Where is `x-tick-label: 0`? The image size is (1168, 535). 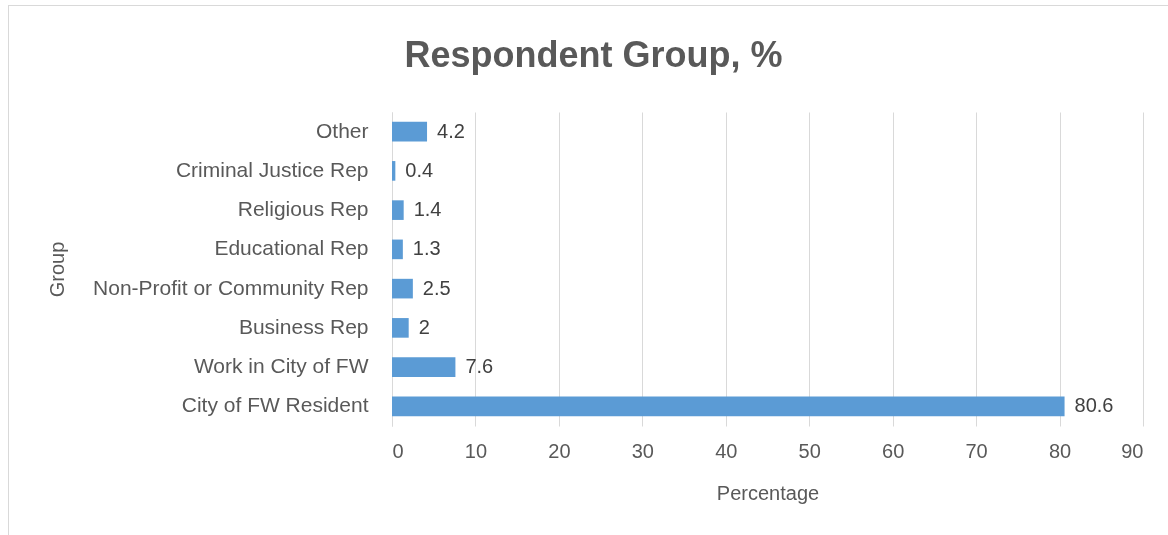 x-tick-label: 0 is located at coordinates (398, 450).